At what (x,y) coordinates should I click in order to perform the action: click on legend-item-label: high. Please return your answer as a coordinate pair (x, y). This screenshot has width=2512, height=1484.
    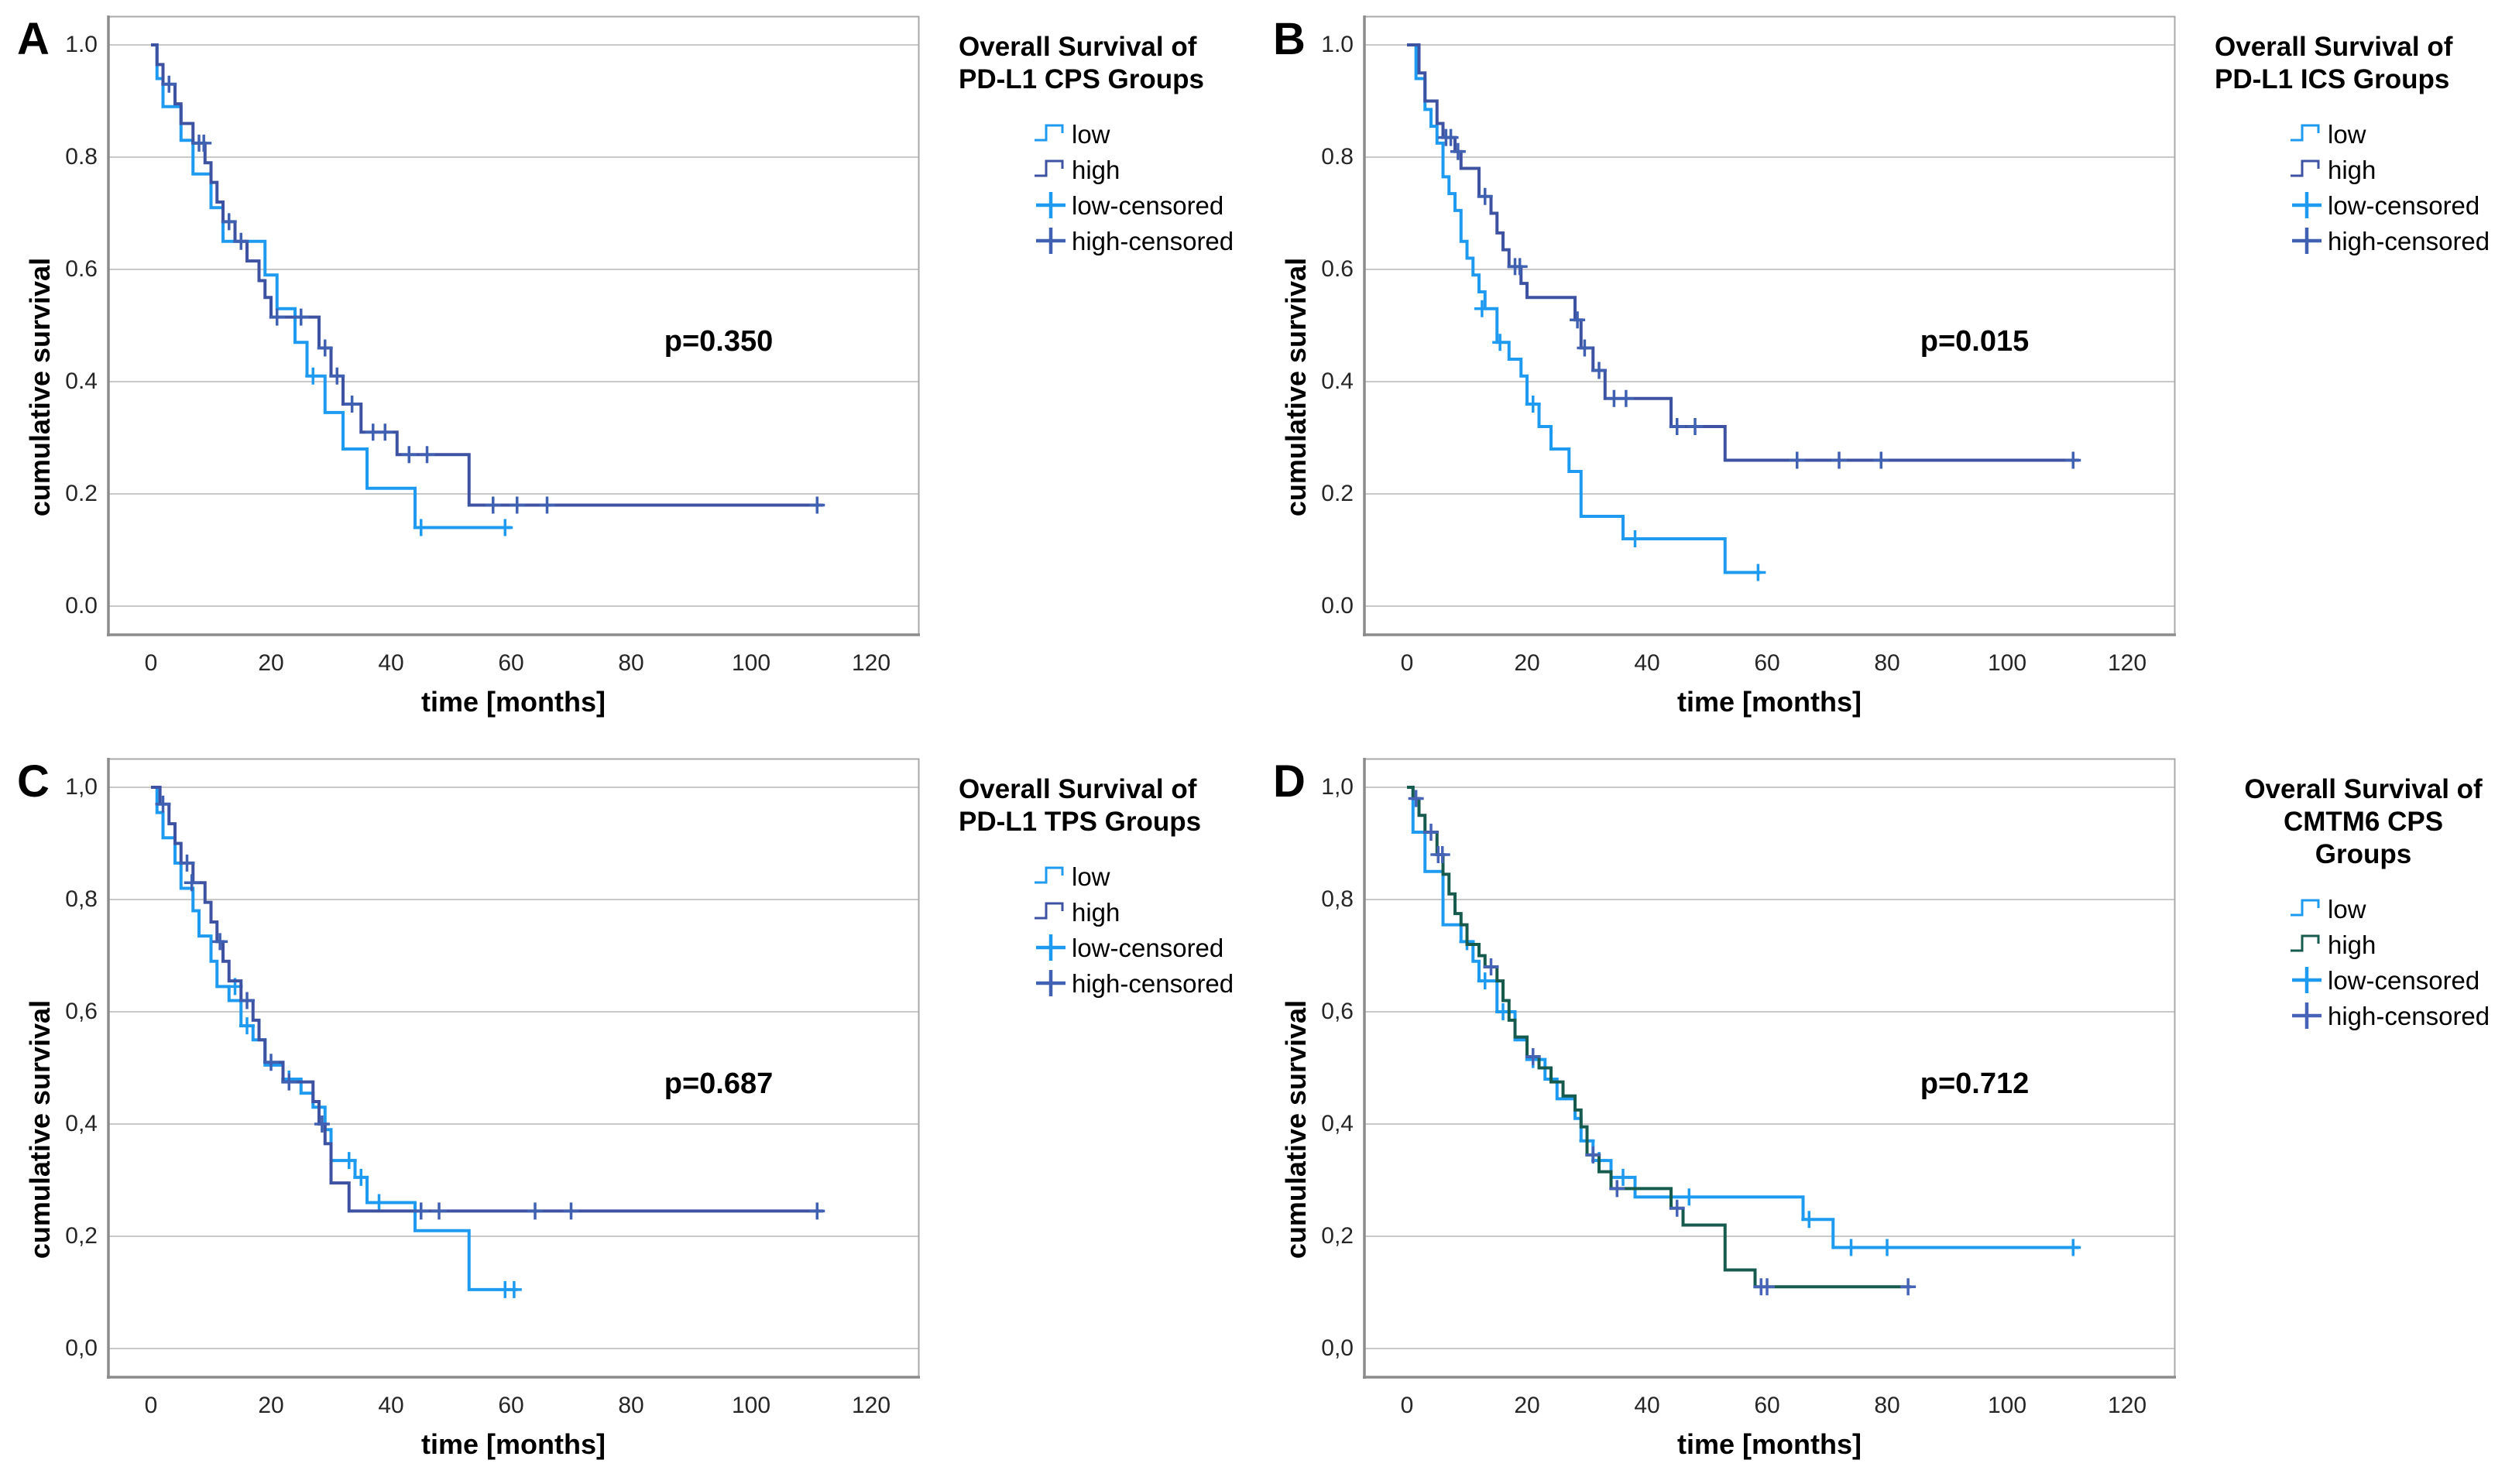
    Looking at the image, I should click on (1096, 912).